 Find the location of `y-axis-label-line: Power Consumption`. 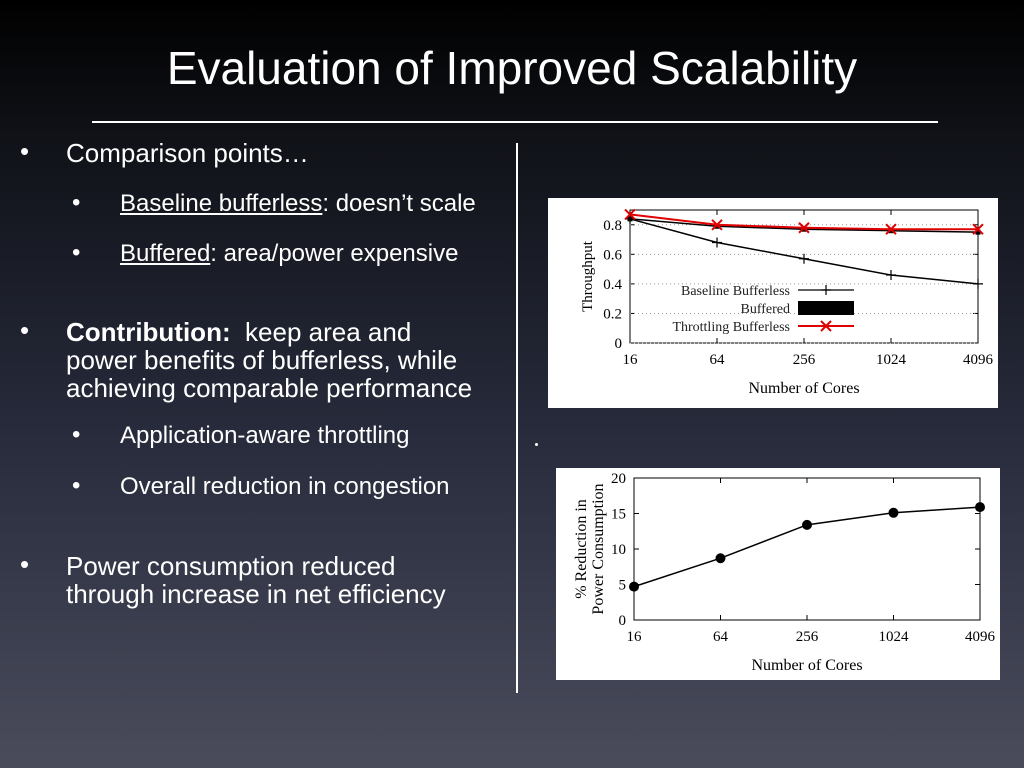

y-axis-label-line: Power Consumption is located at coordinates (598, 548).